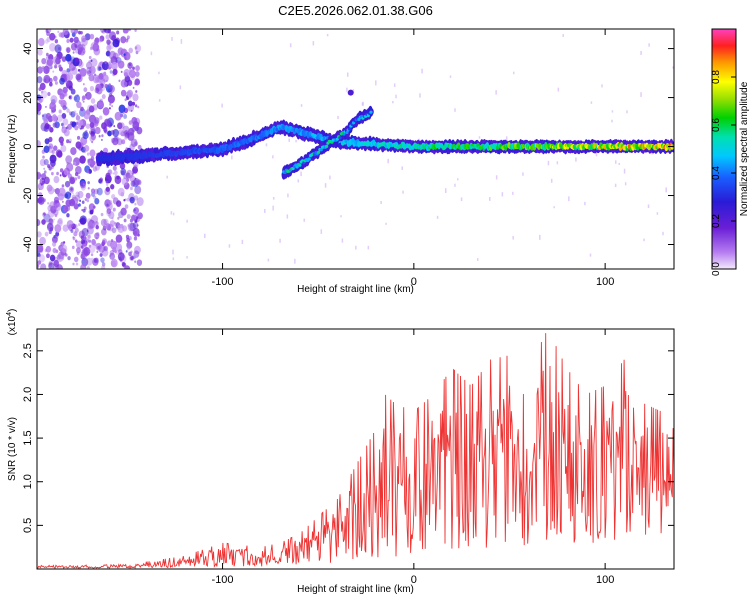 This screenshot has width=750, height=600. Describe the element at coordinates (28, 146) in the screenshot. I see `spectrogram-y-tick-label: 0` at that location.